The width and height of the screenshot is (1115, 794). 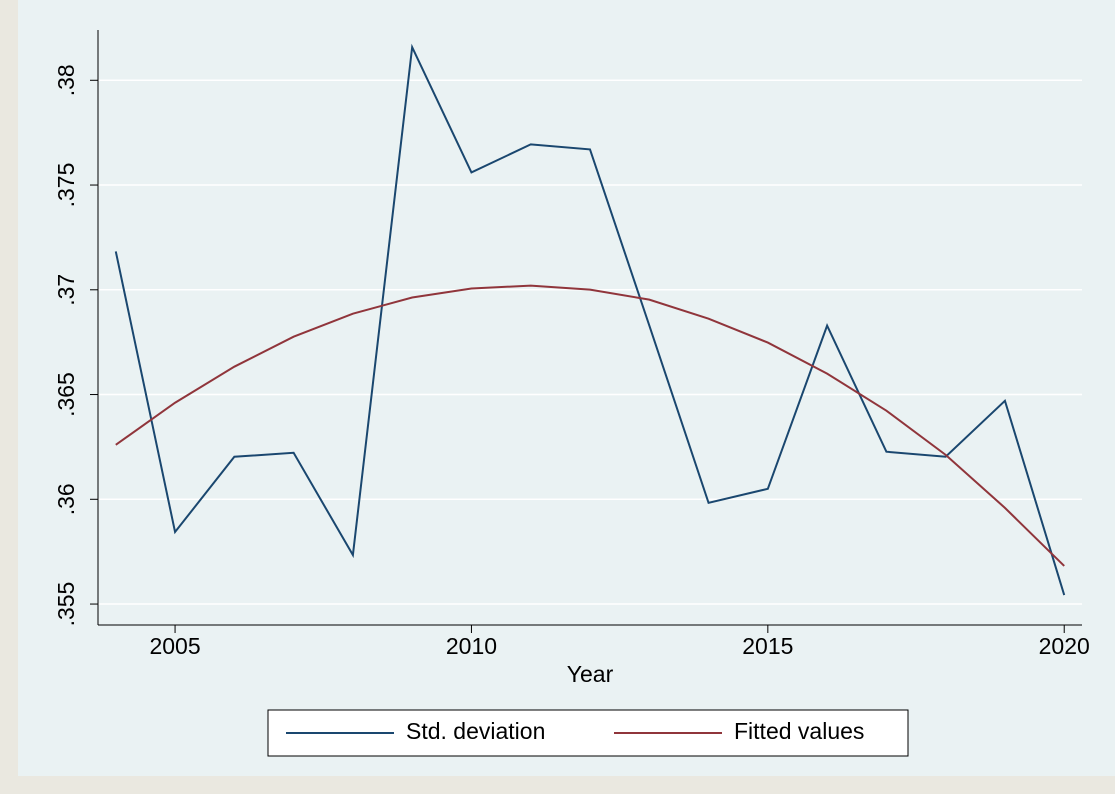 I want to click on y-tick-label: .375, so click(x=66, y=185).